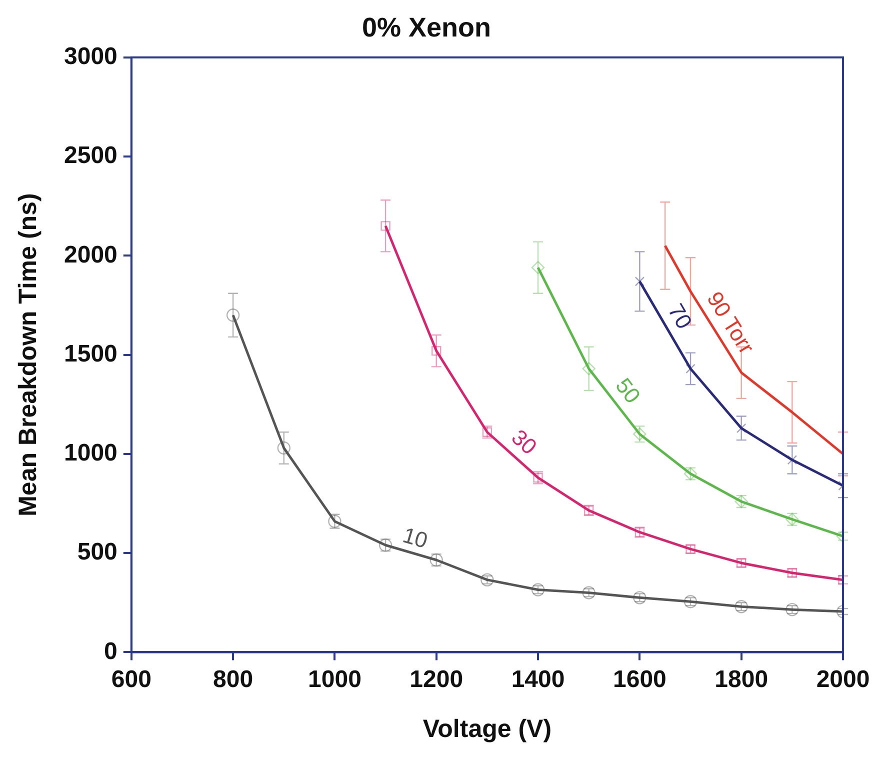  I want to click on x-tick-label: 600, so click(131, 680).